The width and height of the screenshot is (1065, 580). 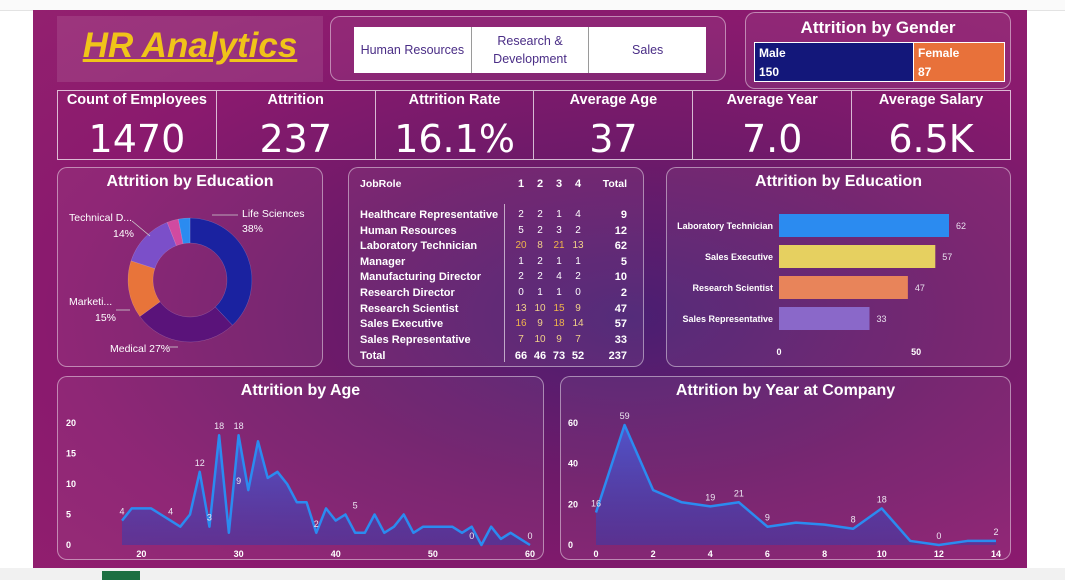 What do you see at coordinates (625, 416) in the screenshot?
I see `data-label: 59` at bounding box center [625, 416].